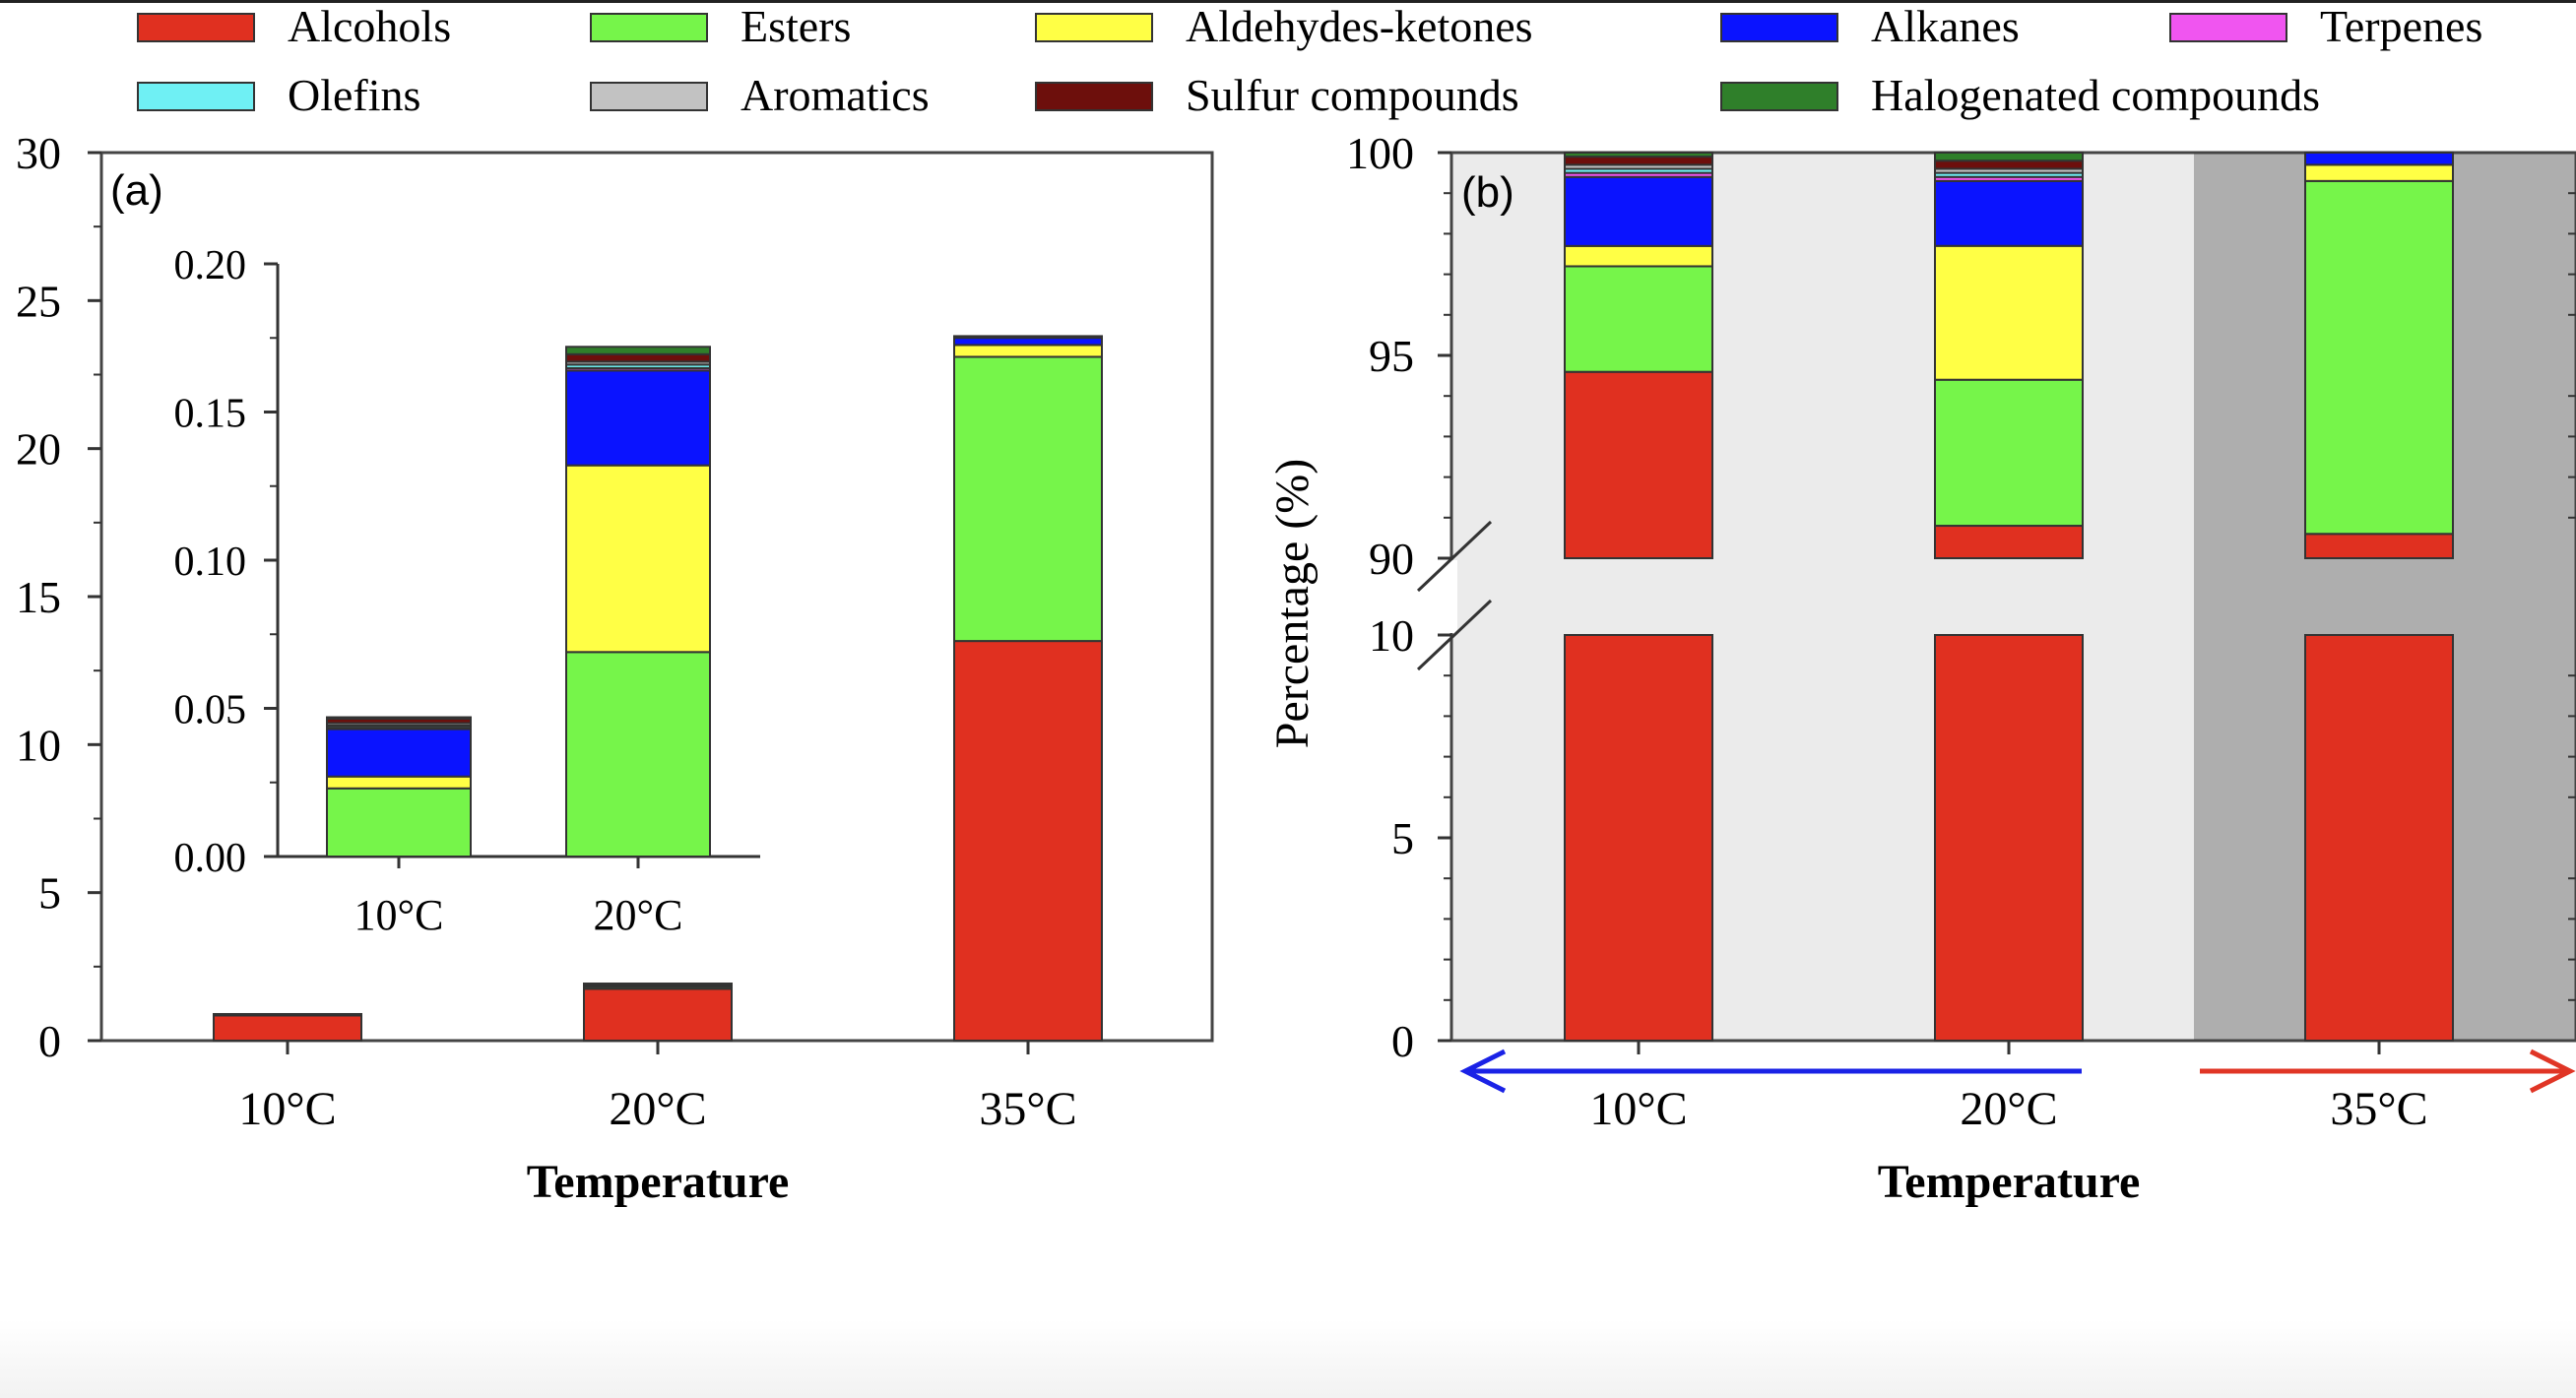 The image size is (2576, 1398). What do you see at coordinates (2009, 312) in the screenshot?
I see `bar-b-20-c-aldehydes-ketones` at bounding box center [2009, 312].